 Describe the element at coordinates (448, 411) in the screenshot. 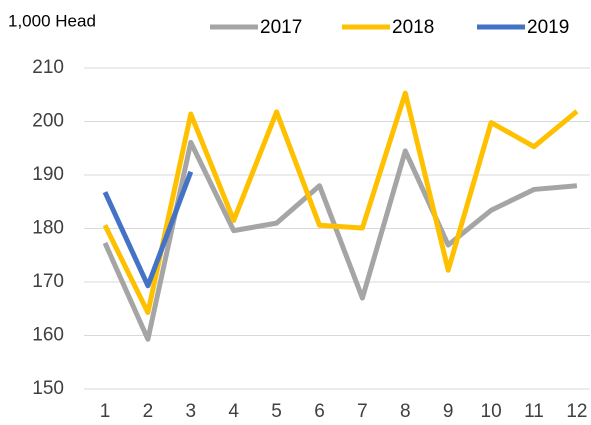

I see `x-tick-label: 9` at that location.